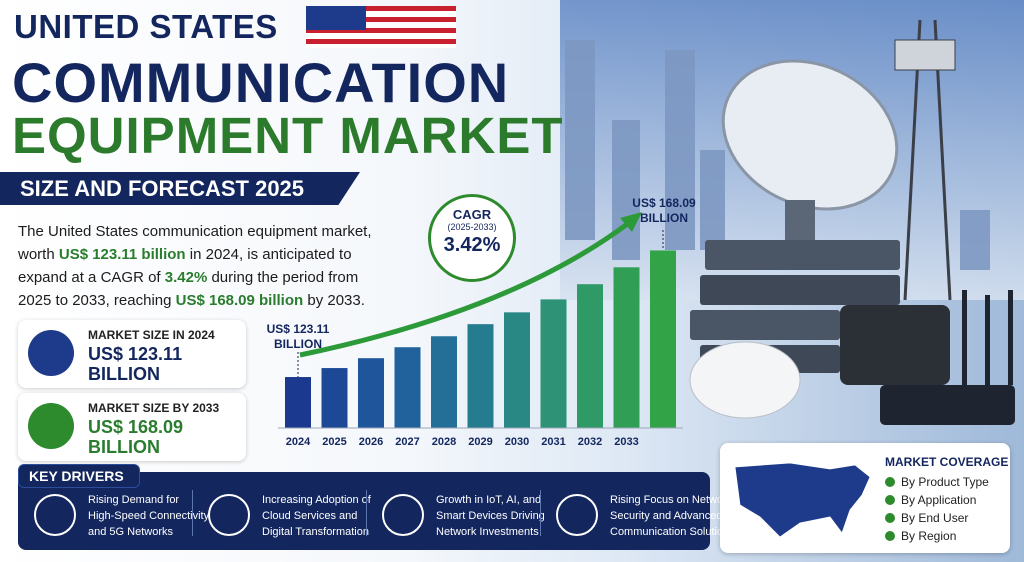 The image size is (1024, 562). Describe the element at coordinates (666, 516) in the screenshot. I see `driver-line: Security and Advanced` at that location.